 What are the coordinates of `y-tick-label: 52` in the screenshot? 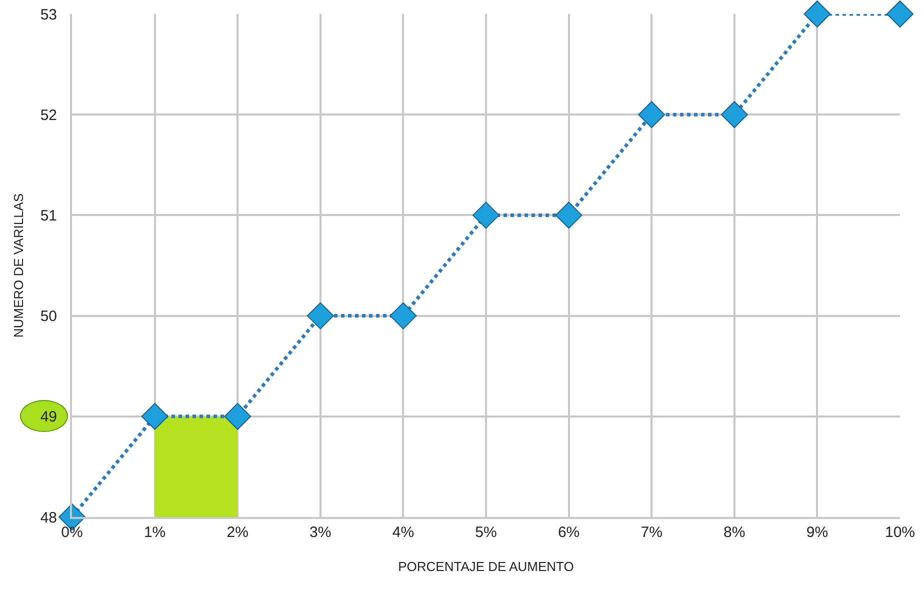 It's located at (48, 115).